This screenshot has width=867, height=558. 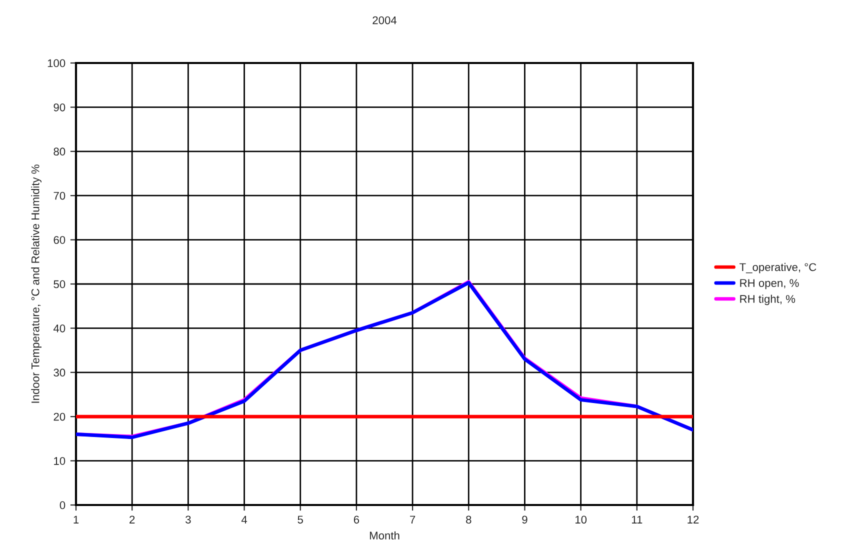 What do you see at coordinates (60, 152) in the screenshot?
I see `y-tick-label: 80` at bounding box center [60, 152].